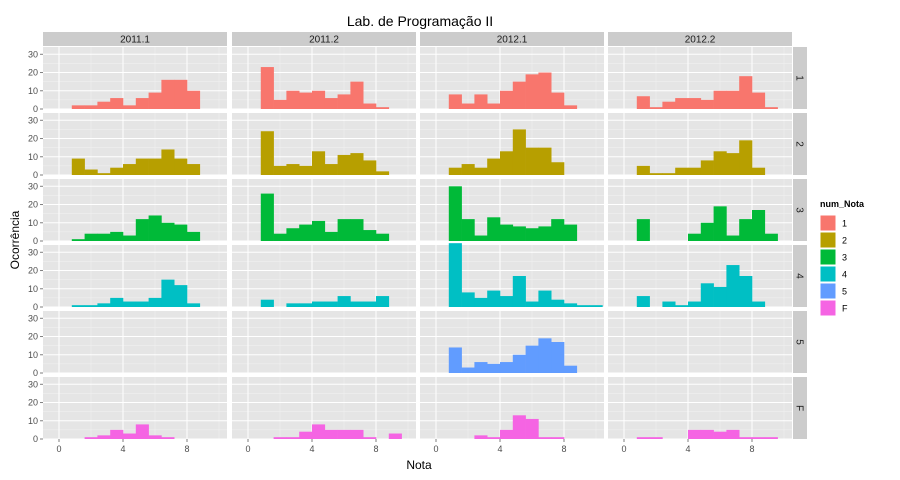 Image resolution: width=900 pixels, height=480 pixels. Describe the element at coordinates (842, 204) in the screenshot. I see `legend-title: num_Nota` at that location.